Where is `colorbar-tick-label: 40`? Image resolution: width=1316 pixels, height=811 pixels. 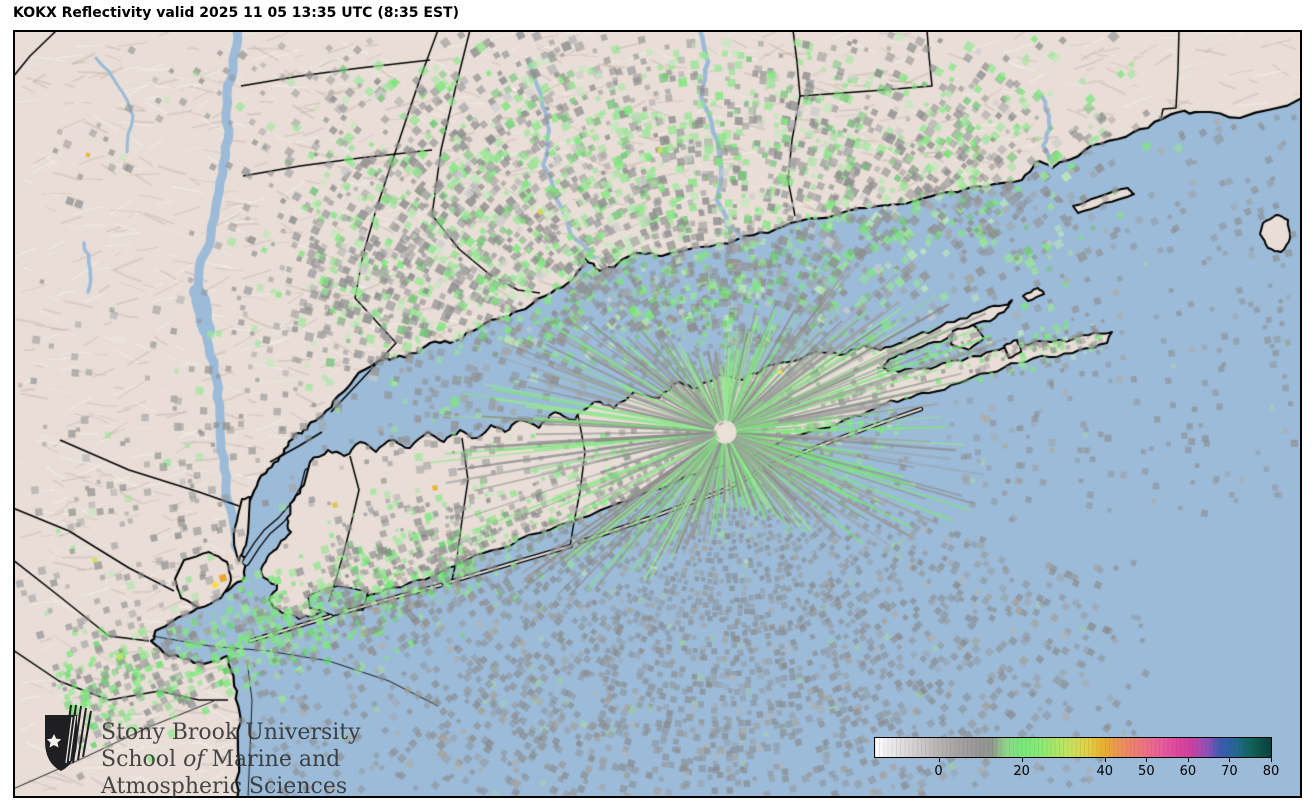
colorbar-tick-label: 40 is located at coordinates (1105, 771).